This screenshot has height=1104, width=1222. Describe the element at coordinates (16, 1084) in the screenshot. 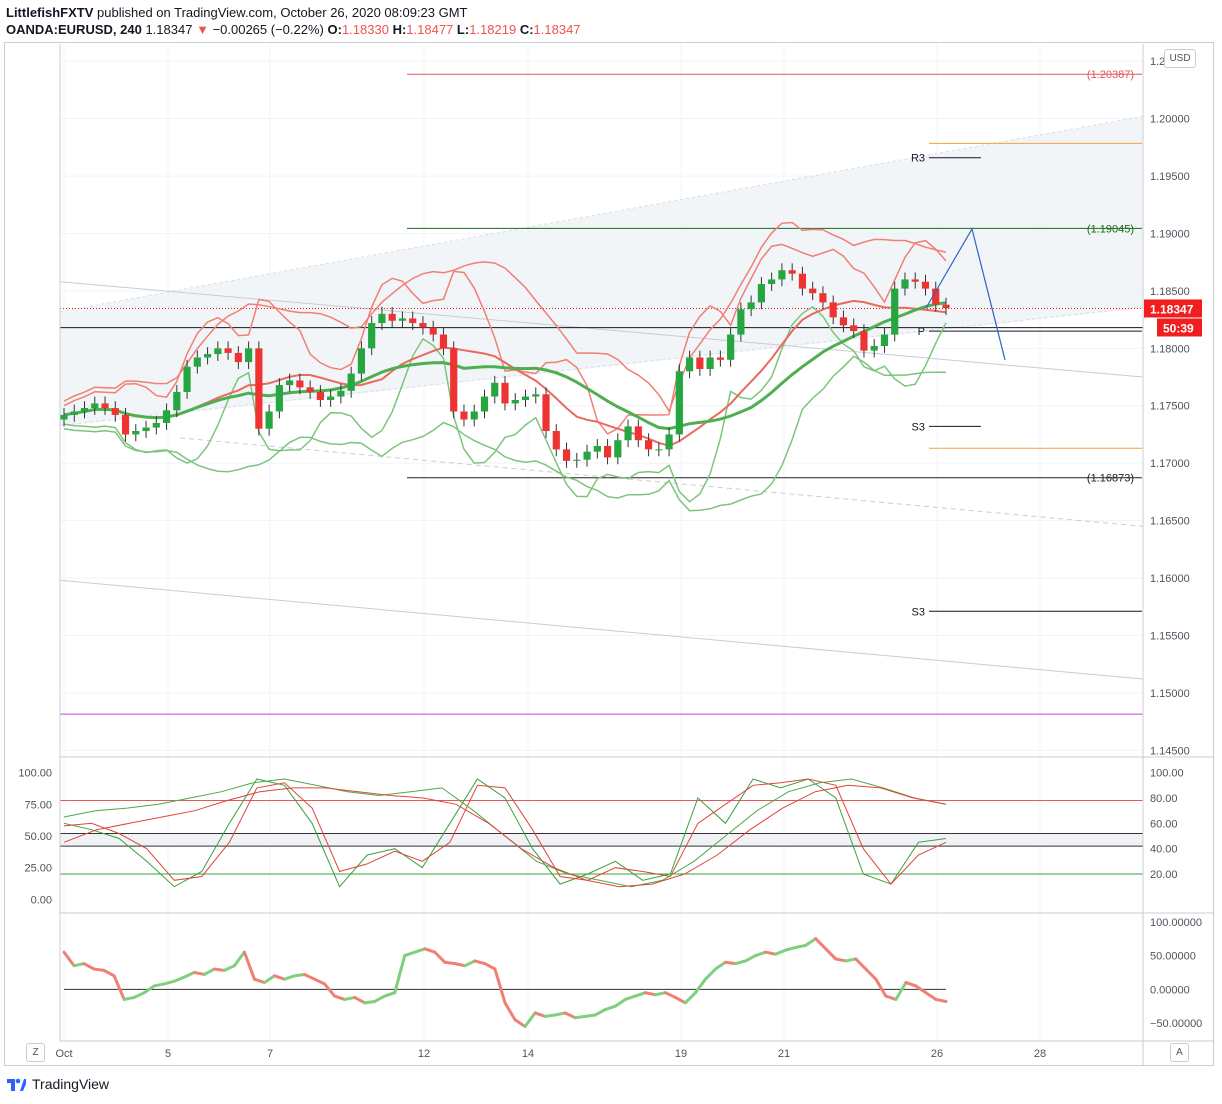

I see `tradingview-logo-icon` at that location.